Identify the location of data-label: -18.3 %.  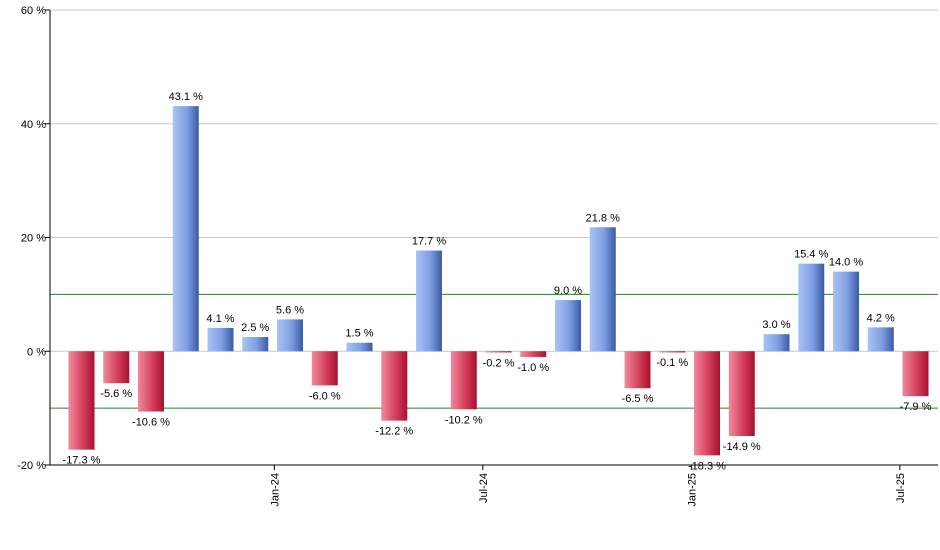
(707, 466).